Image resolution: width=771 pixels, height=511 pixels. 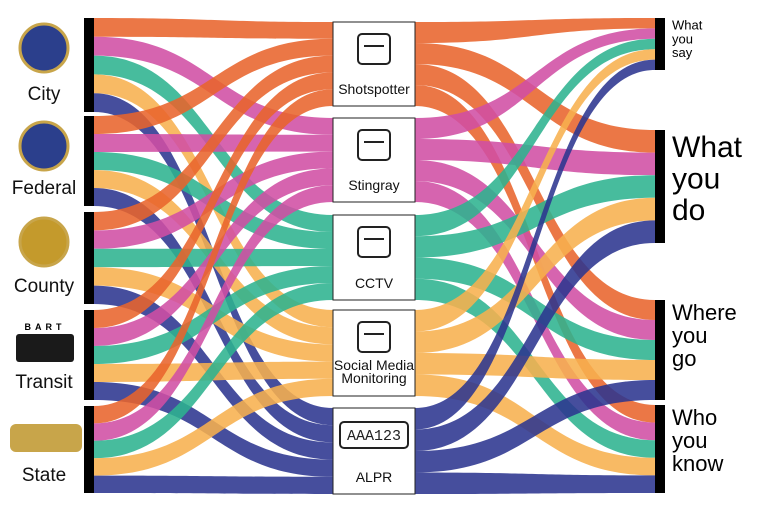 What do you see at coordinates (694, 417) in the screenshot?
I see `label-line: Who` at bounding box center [694, 417].